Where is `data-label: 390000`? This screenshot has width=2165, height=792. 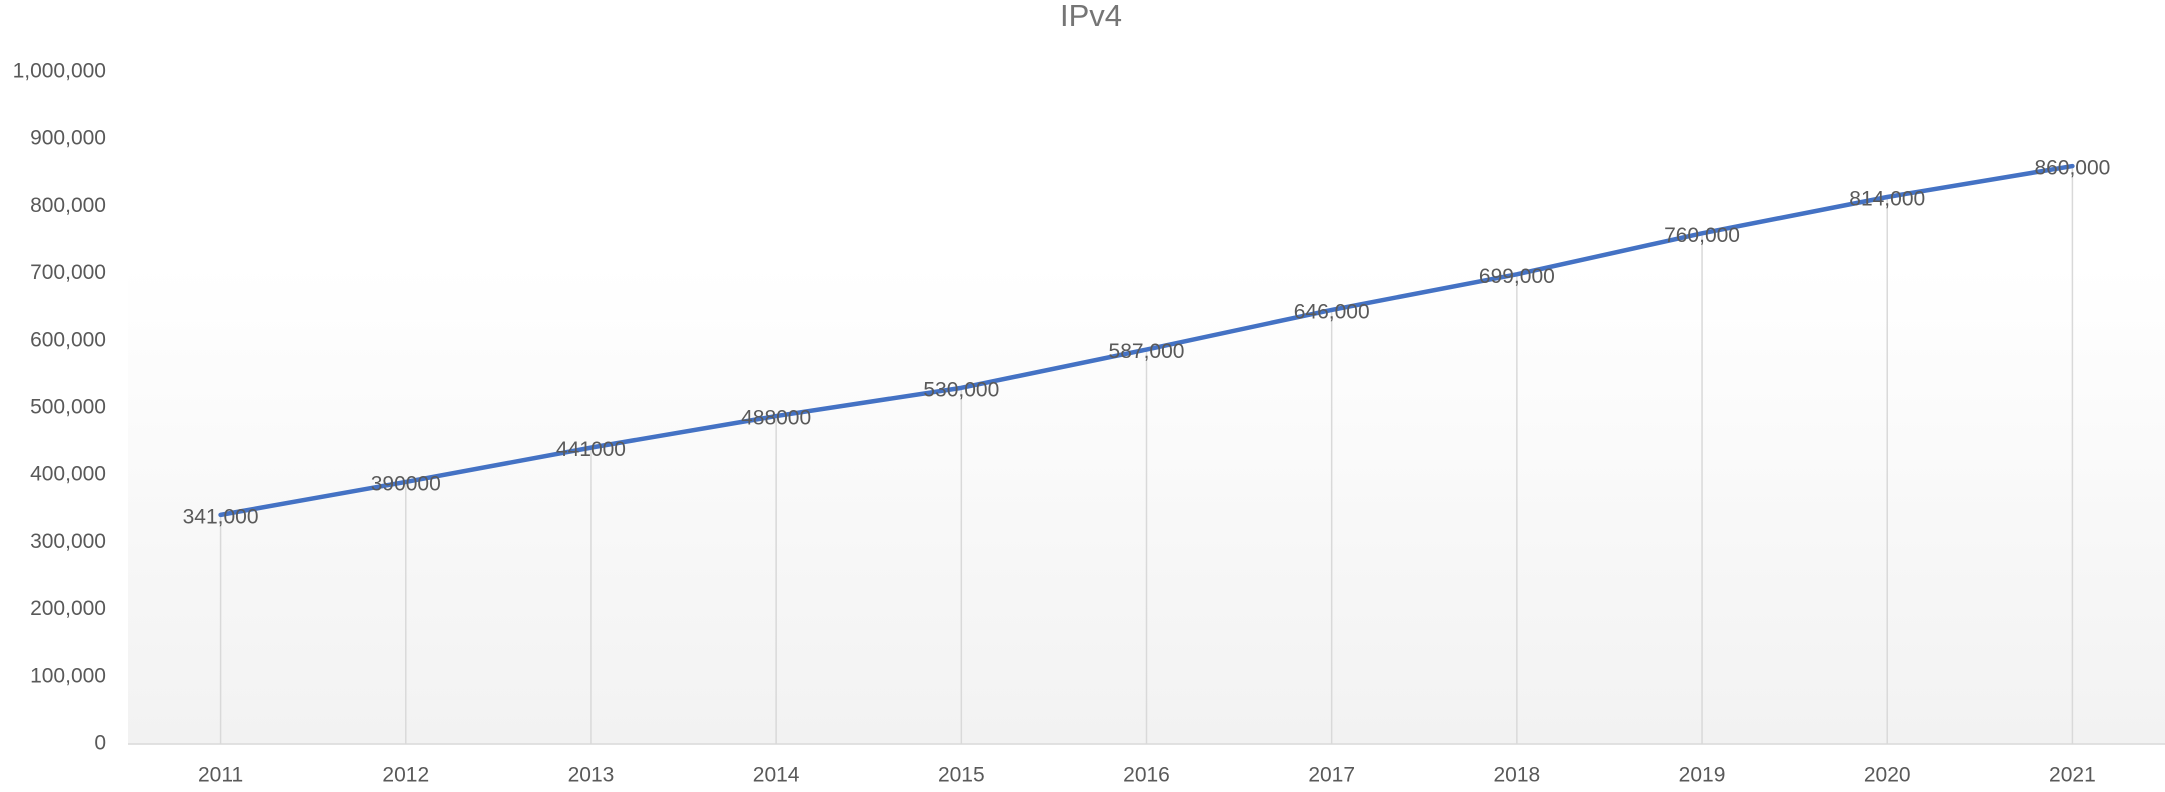 data-label: 390000 is located at coordinates (406, 483).